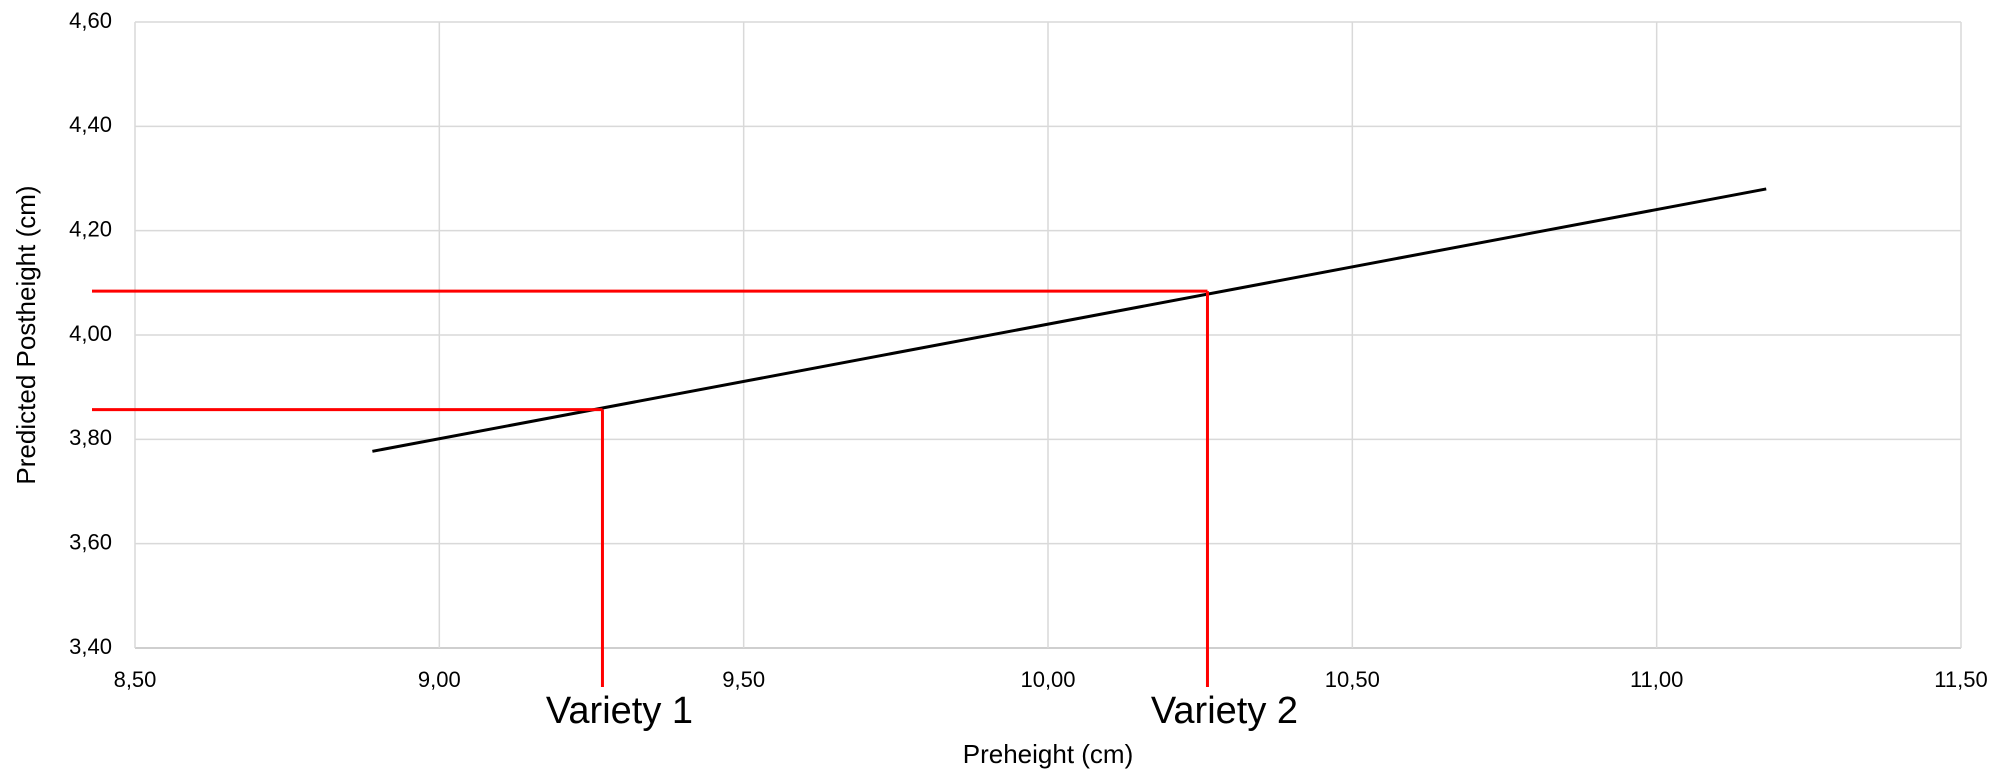 The image size is (2013, 771). Describe the element at coordinates (1224, 711) in the screenshot. I see `annotation-label: Variety 2` at that location.